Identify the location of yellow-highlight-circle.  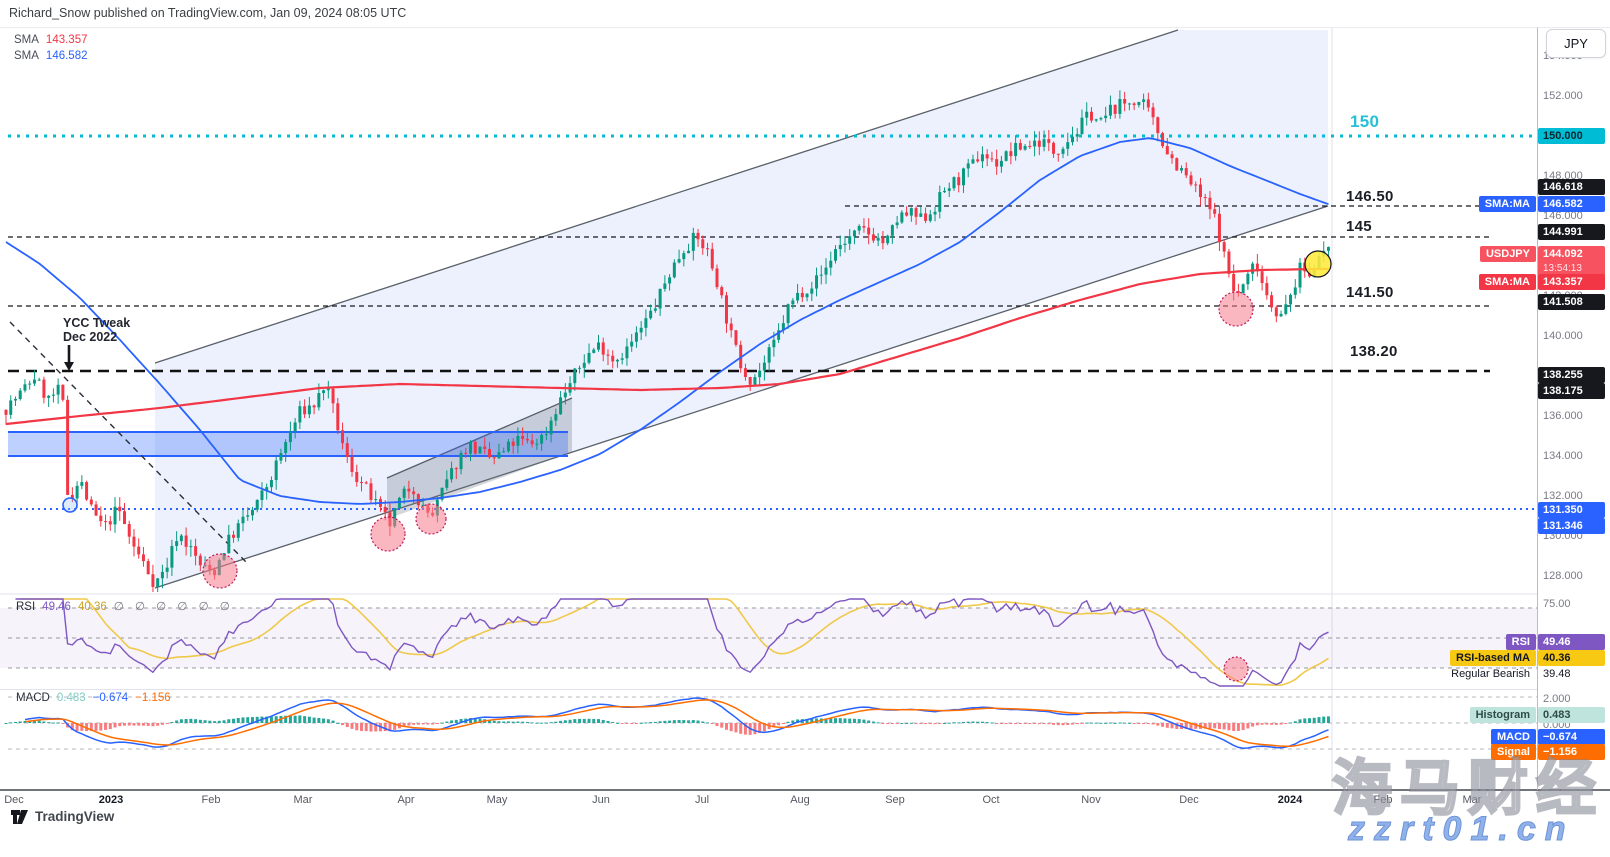
(1318, 264).